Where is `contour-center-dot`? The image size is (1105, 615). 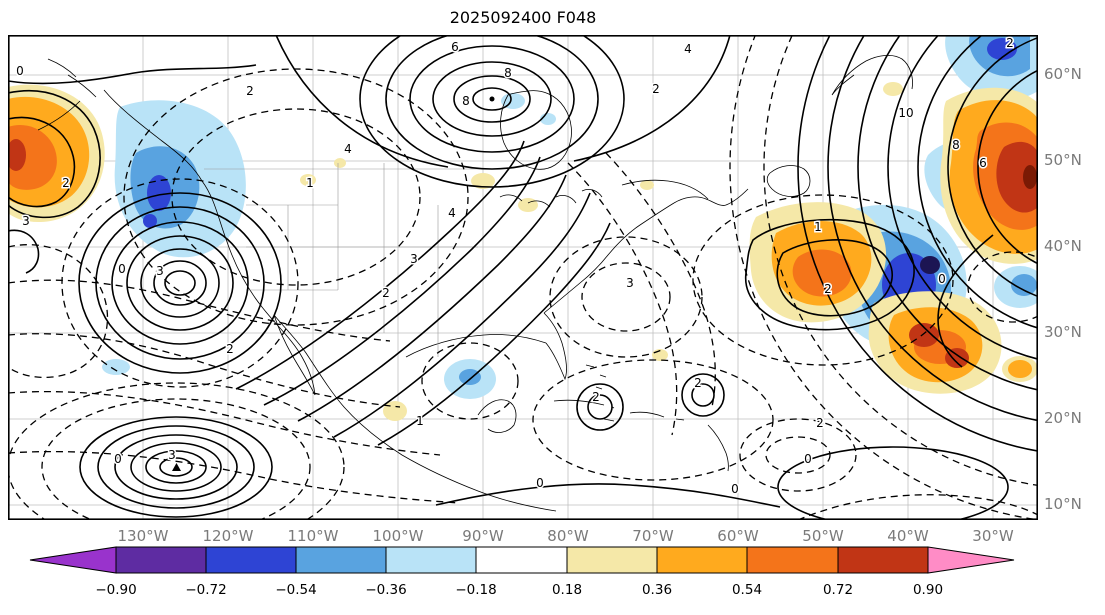 contour-center-dot is located at coordinates (492, 99).